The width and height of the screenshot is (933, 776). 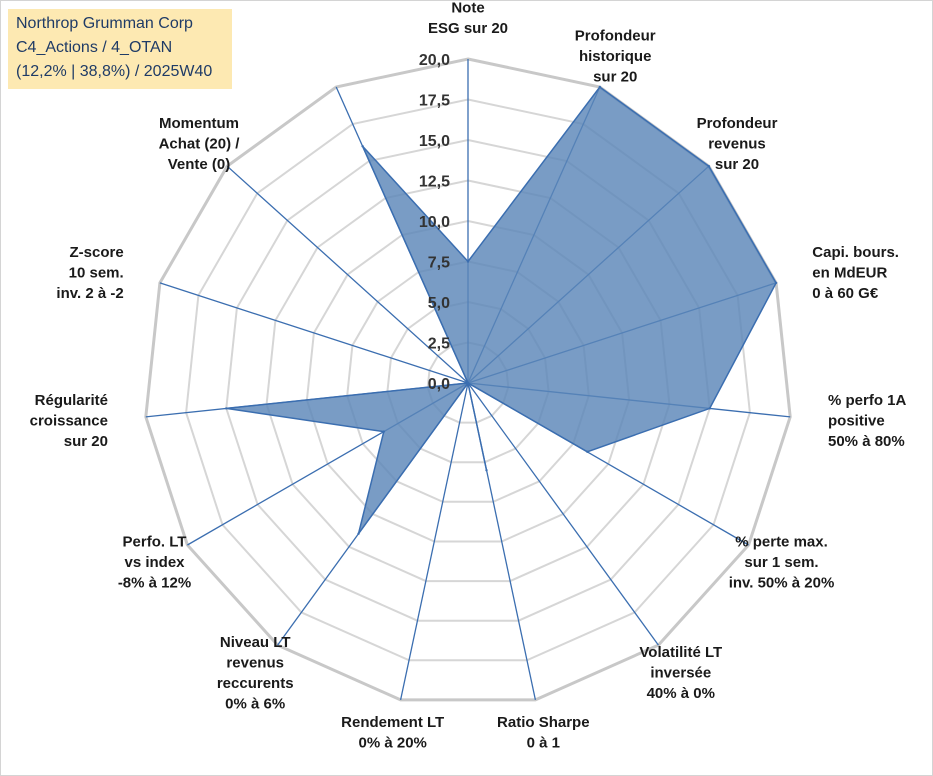 I want to click on info-category: C4_Actions / 4_OTAN, so click(x=94, y=47).